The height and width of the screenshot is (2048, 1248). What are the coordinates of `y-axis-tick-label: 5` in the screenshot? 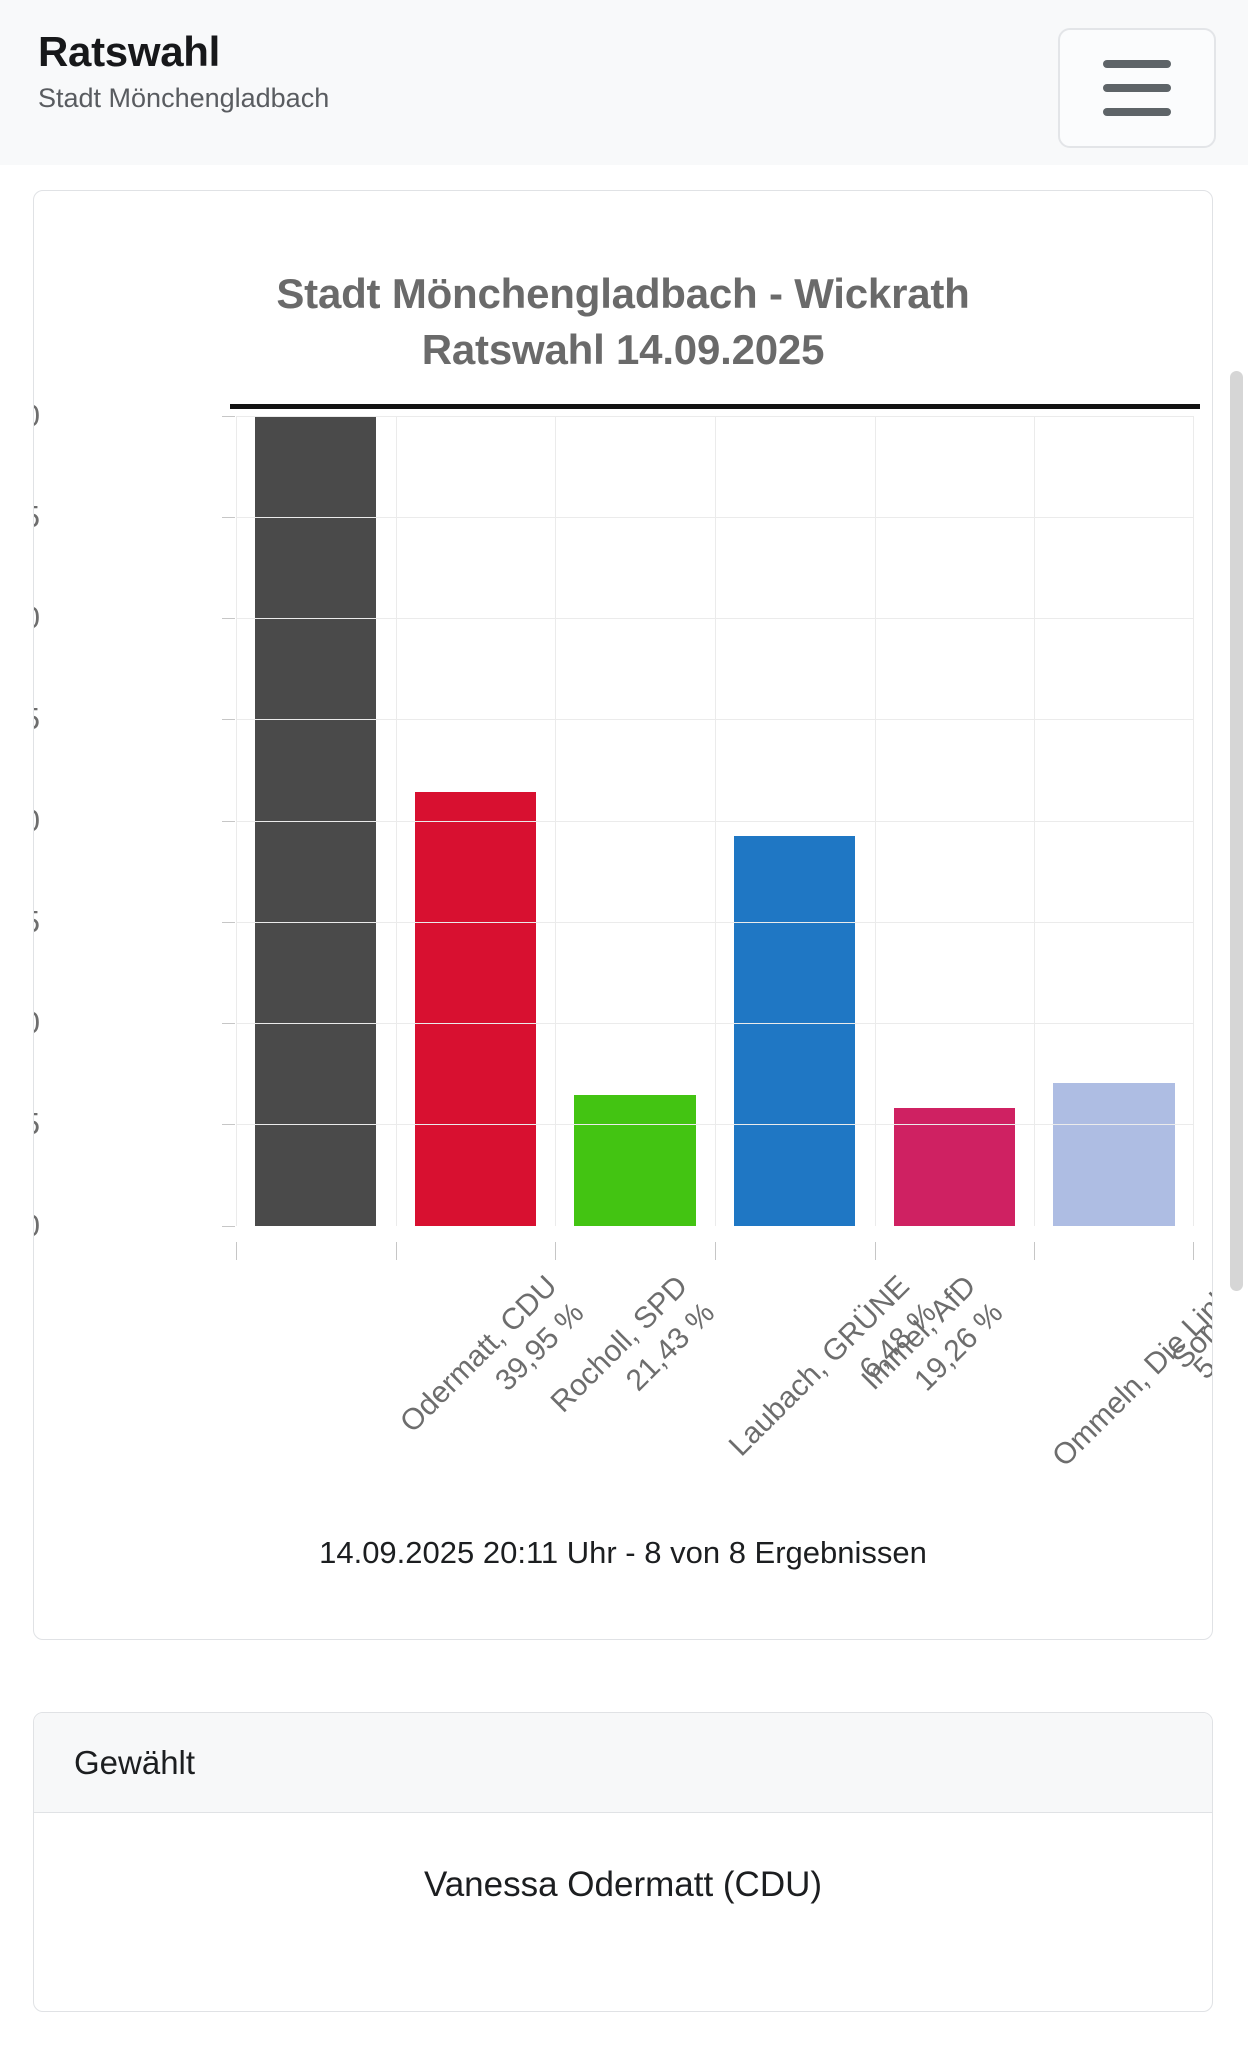 It's located at (37, 1124).